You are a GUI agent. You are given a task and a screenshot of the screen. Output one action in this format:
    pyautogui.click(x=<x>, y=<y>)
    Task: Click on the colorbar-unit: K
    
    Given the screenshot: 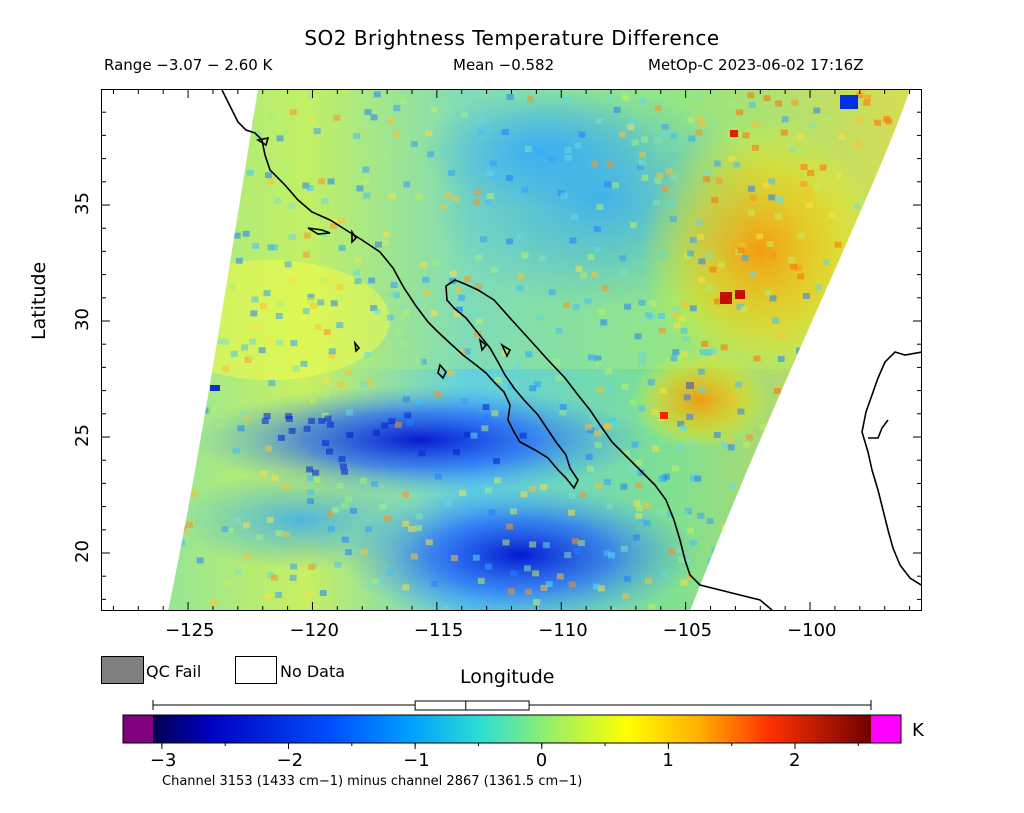 What is the action you would take?
    pyautogui.click(x=918, y=730)
    